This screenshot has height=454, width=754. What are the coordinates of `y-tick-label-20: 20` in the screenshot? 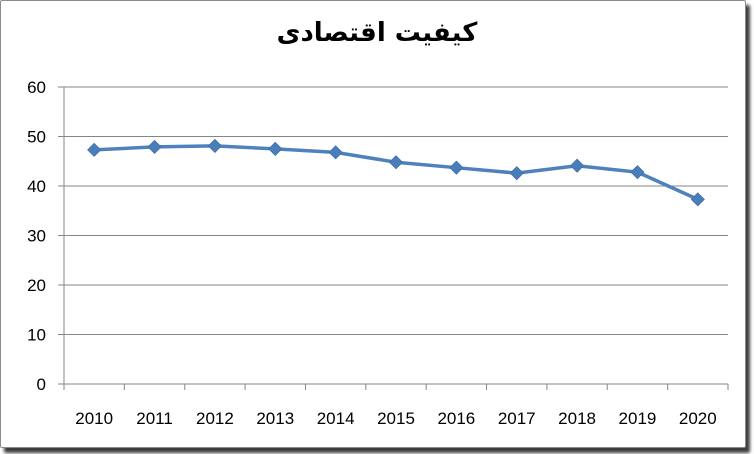 It's located at (36, 285).